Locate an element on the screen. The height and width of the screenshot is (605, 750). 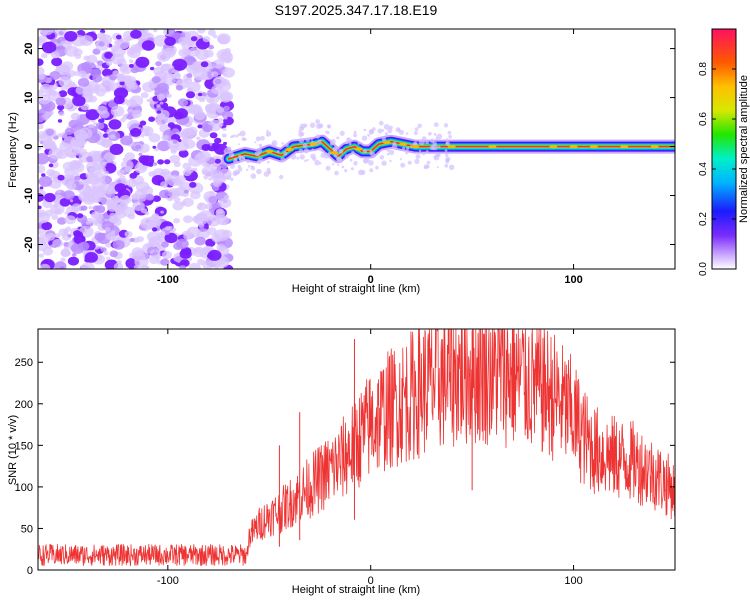
spectrogram-ylabel: Frequency (Hz) is located at coordinates (13, 150).